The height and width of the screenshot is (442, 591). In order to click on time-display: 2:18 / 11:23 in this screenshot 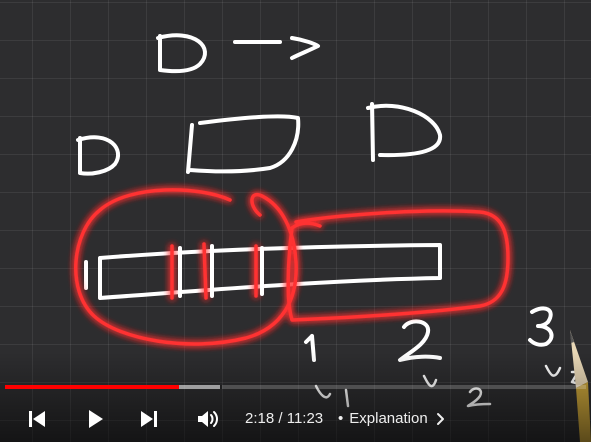, I will do `click(284, 419)`.